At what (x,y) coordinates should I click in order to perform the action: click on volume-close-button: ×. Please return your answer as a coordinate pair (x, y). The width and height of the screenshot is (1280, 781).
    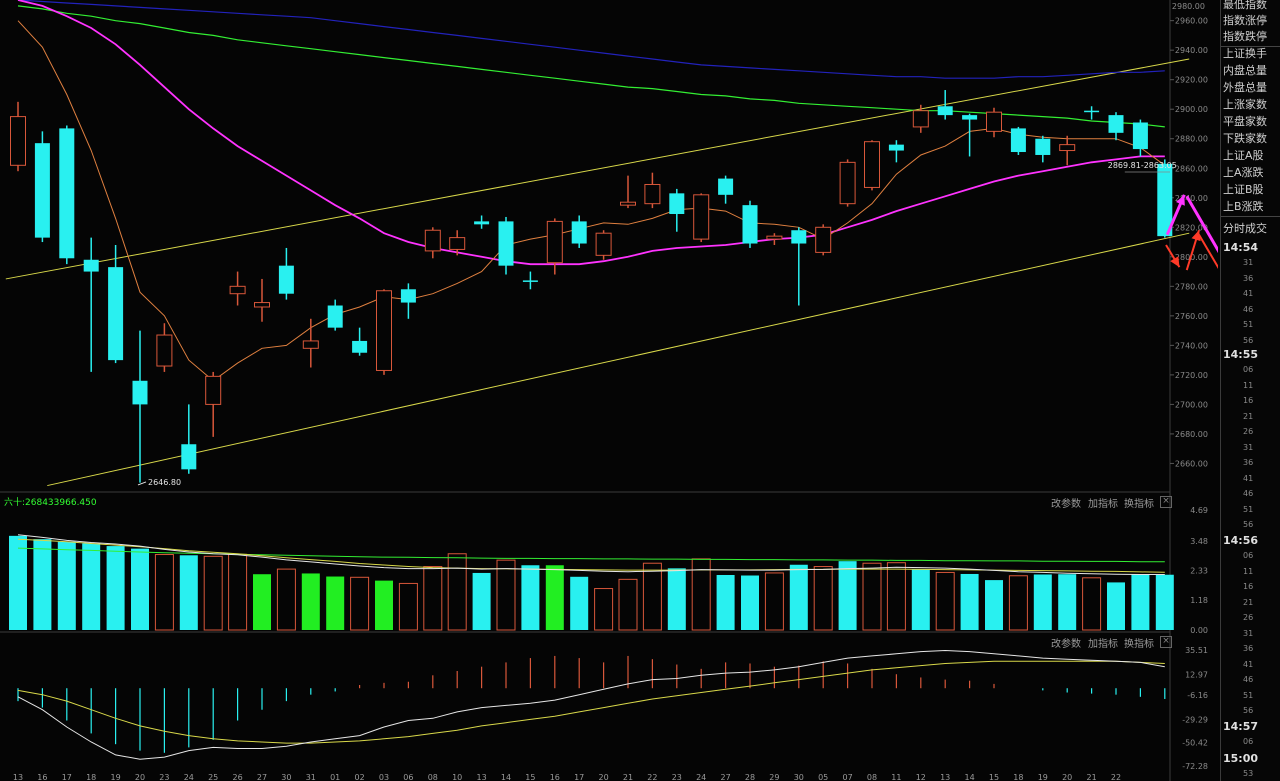
    Looking at the image, I should click on (1166, 502).